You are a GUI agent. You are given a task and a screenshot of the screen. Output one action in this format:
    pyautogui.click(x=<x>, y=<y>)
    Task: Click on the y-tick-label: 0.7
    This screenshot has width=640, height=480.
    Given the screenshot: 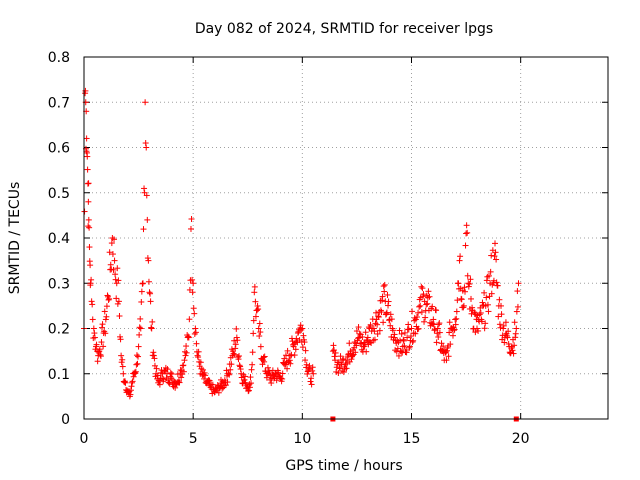 What is the action you would take?
    pyautogui.click(x=59, y=103)
    